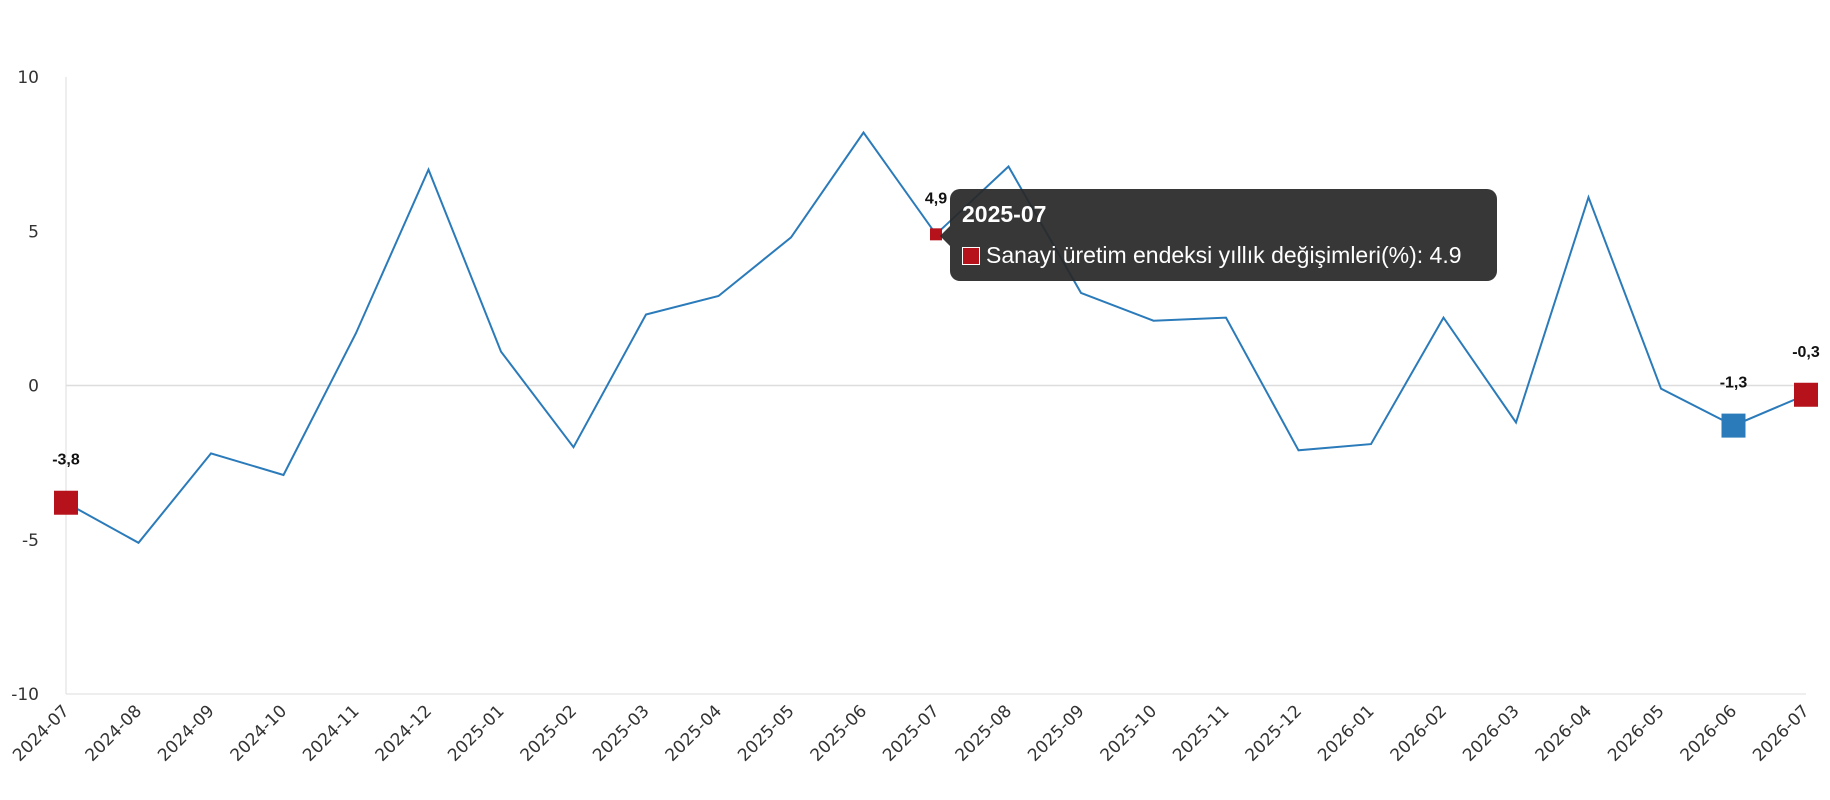 This screenshot has height=800, width=1830. Describe the element at coordinates (1056, 733) in the screenshot. I see `x-tick-label: 2025-09` at that location.